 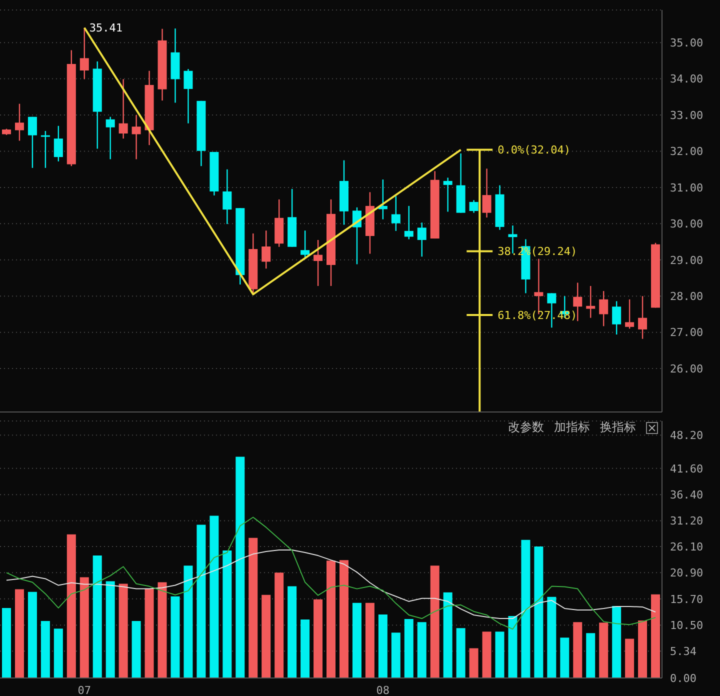 I want to click on y-tick-label: 31.20, so click(x=687, y=521).